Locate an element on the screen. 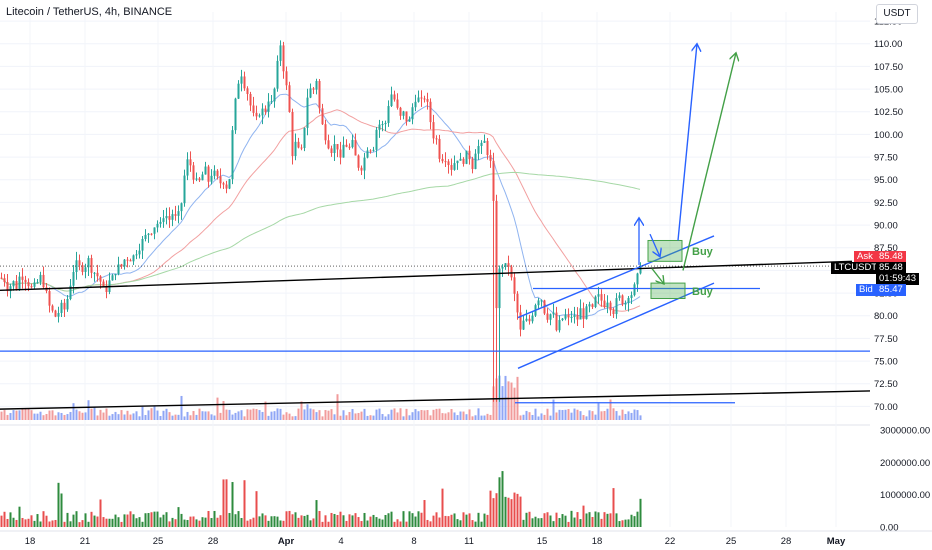 Image resolution: width=932 pixels, height=550 pixels. projection-arrow is located at coordinates (687, 142).